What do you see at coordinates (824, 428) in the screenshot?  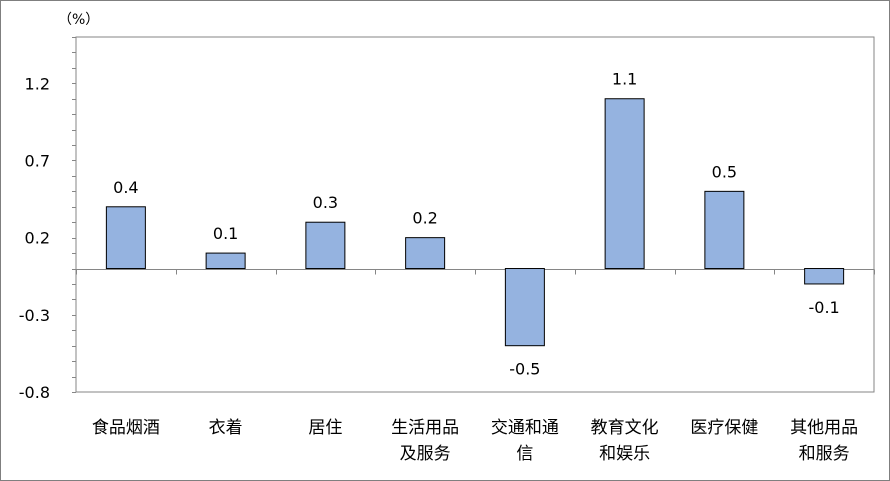 I see `x-category-label: 其他用品` at bounding box center [824, 428].